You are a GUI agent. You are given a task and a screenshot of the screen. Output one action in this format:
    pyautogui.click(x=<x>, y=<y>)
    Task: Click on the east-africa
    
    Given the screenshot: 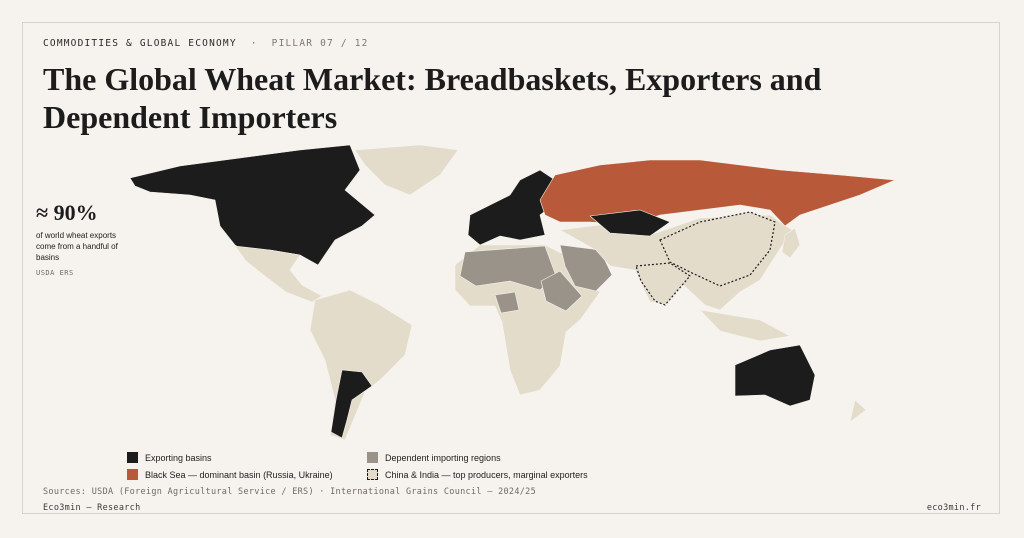 What is the action you would take?
    pyautogui.click(x=561, y=291)
    